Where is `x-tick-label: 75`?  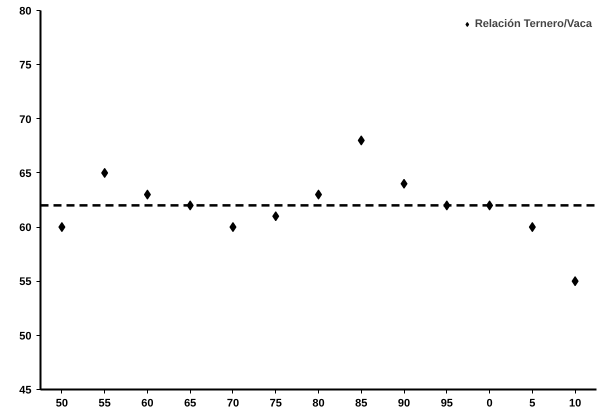
x-tick-label: 75 is located at coordinates (276, 404).